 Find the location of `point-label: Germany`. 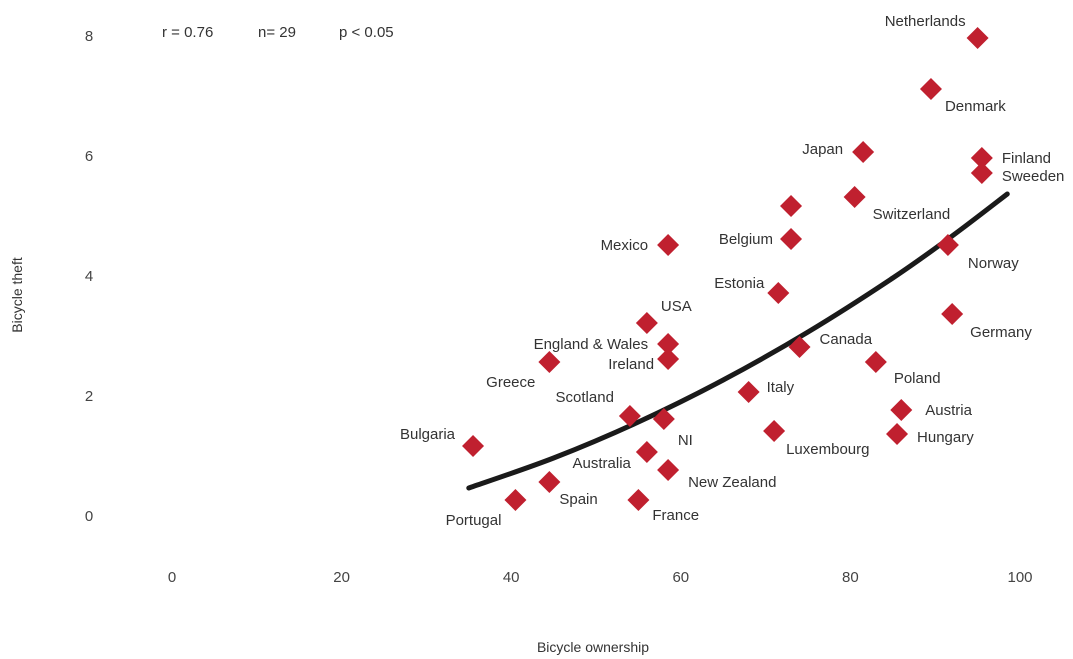

point-label: Germany is located at coordinates (1001, 332).